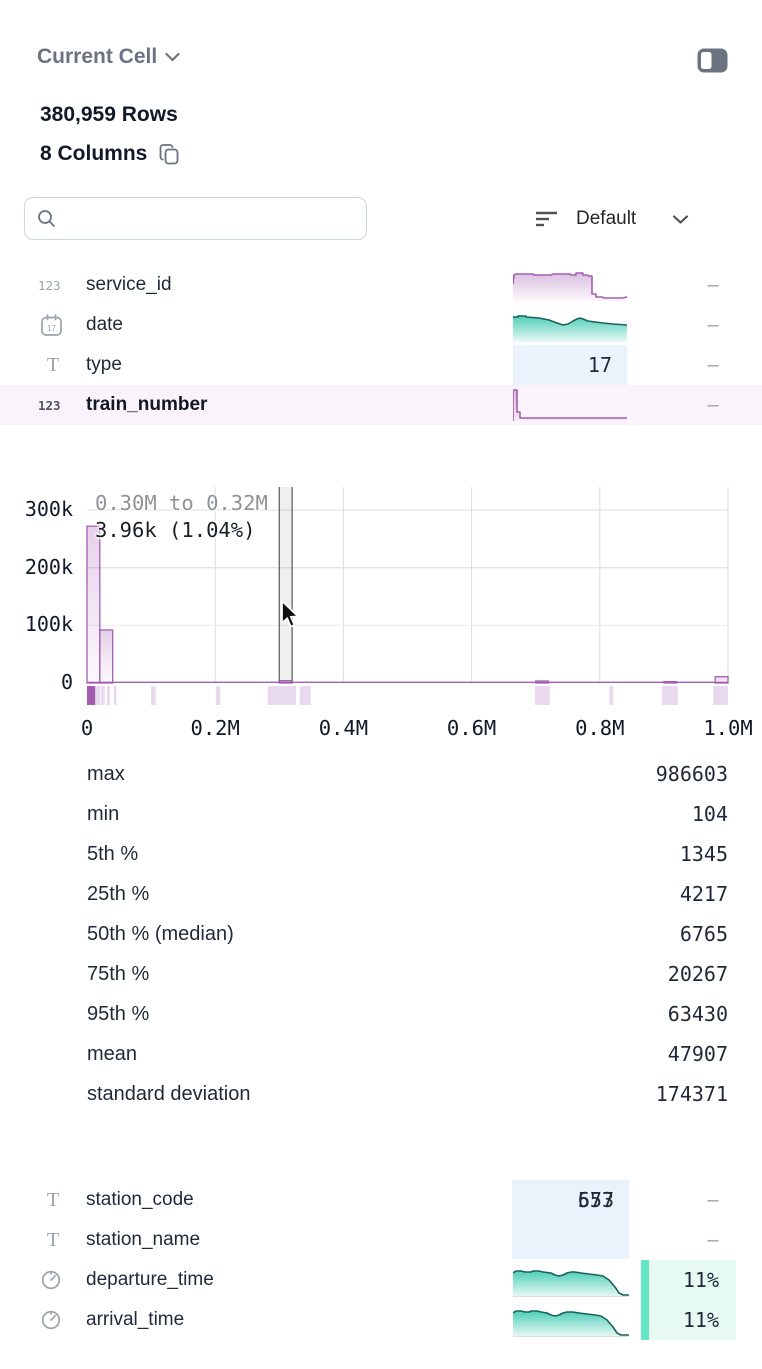 This screenshot has height=1369, width=762. I want to click on x-axis-tick: 0.2M, so click(215, 728).